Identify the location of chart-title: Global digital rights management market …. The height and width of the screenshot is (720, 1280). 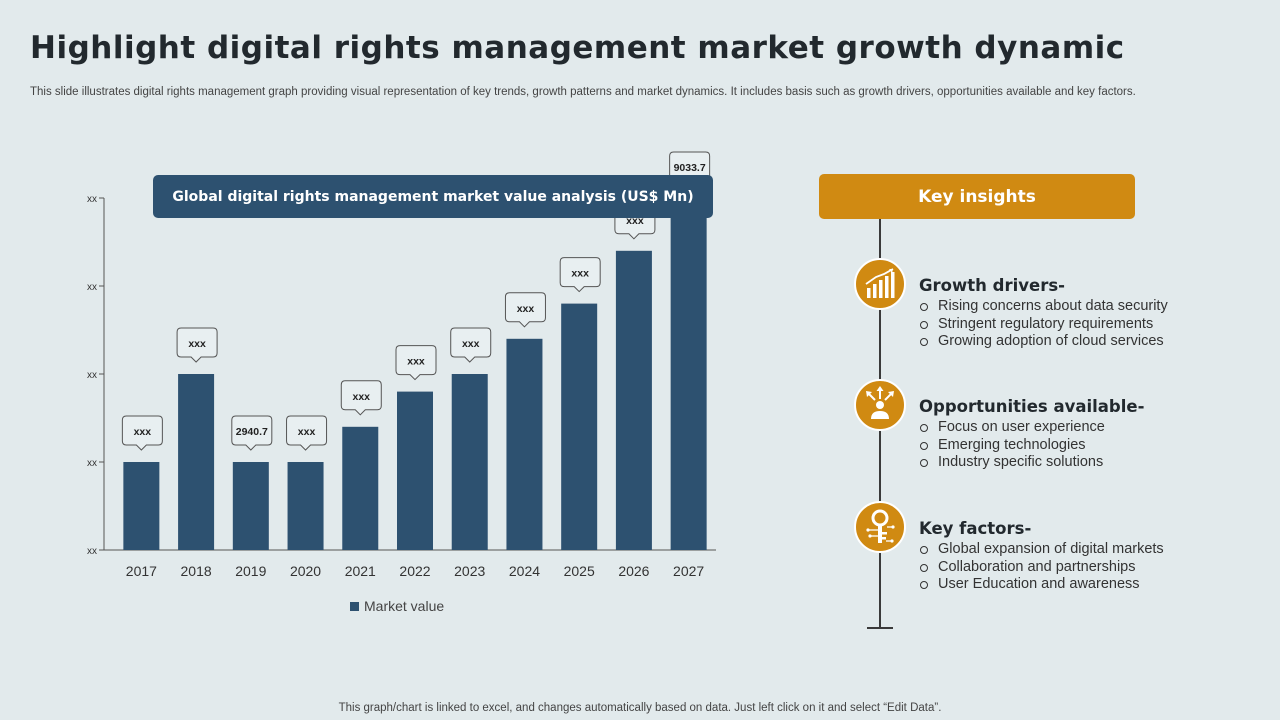
(433, 196).